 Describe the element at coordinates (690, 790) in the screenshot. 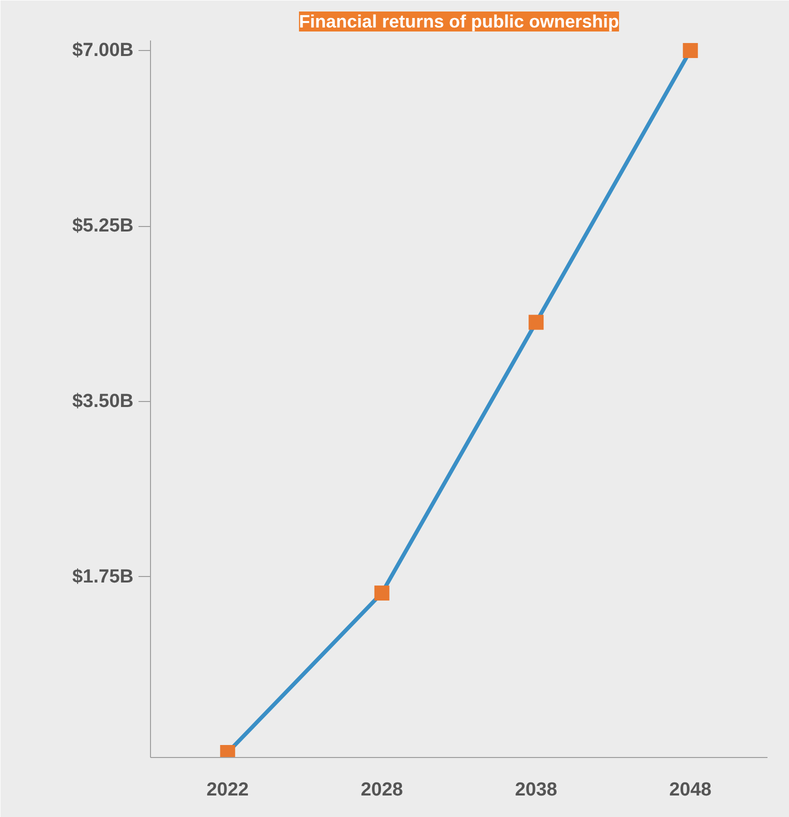

I see `x-tick-label: 2048` at that location.